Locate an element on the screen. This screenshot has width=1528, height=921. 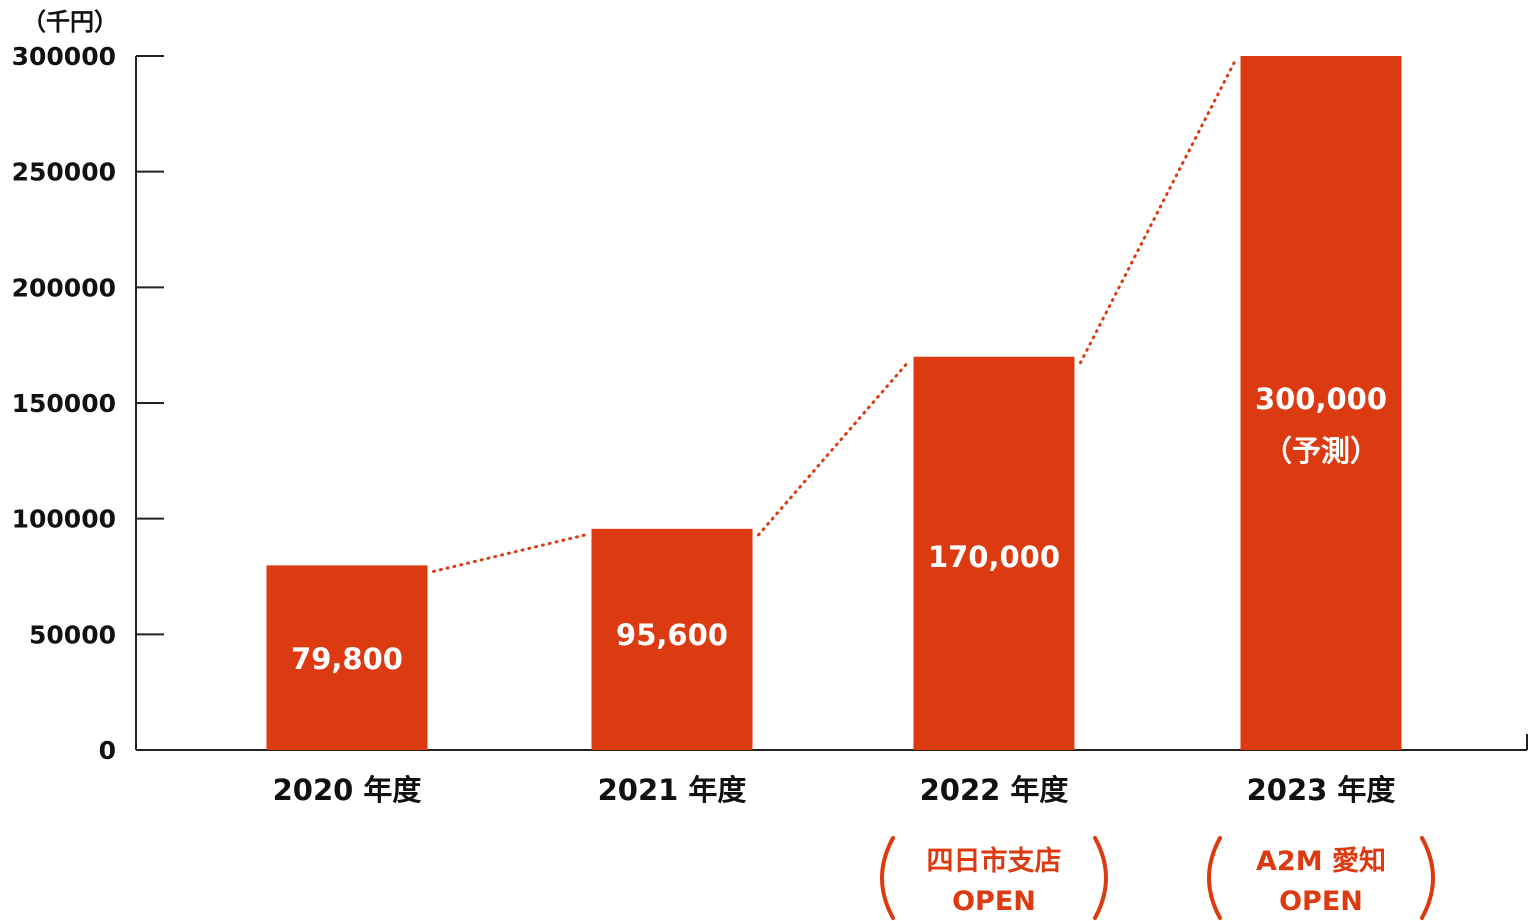
x-category-label: 2022 年度 is located at coordinates (994, 790).